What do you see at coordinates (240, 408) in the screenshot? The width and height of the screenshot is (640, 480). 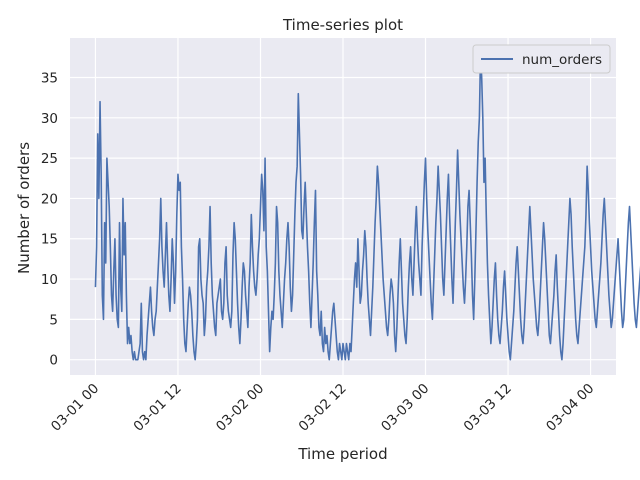 I see `x-tick-label: 03-02 00` at bounding box center [240, 408].